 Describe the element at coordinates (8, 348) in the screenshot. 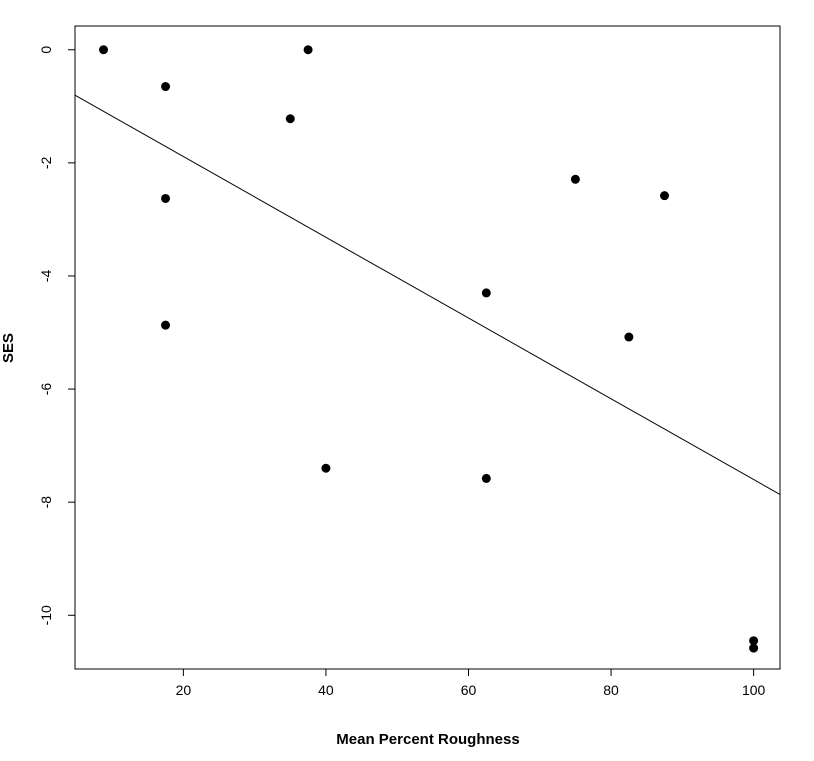

I see `y-axis-title: SES` at that location.